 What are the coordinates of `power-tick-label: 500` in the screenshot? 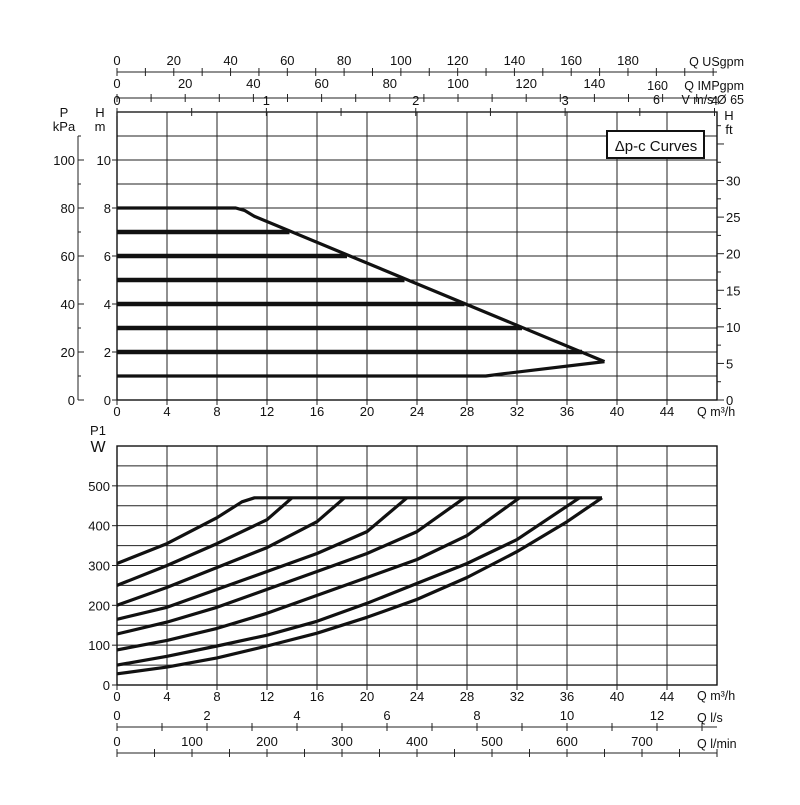 It's located at (99, 486).